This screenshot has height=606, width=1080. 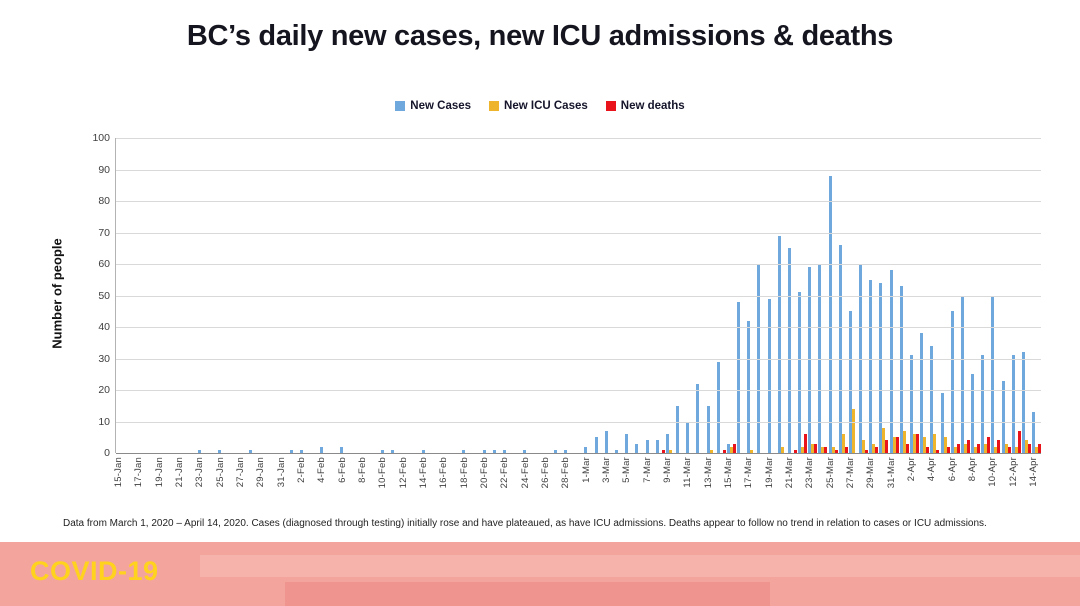 What do you see at coordinates (525, 473) in the screenshot?
I see `x-tick-label: 24-Feb` at bounding box center [525, 473].